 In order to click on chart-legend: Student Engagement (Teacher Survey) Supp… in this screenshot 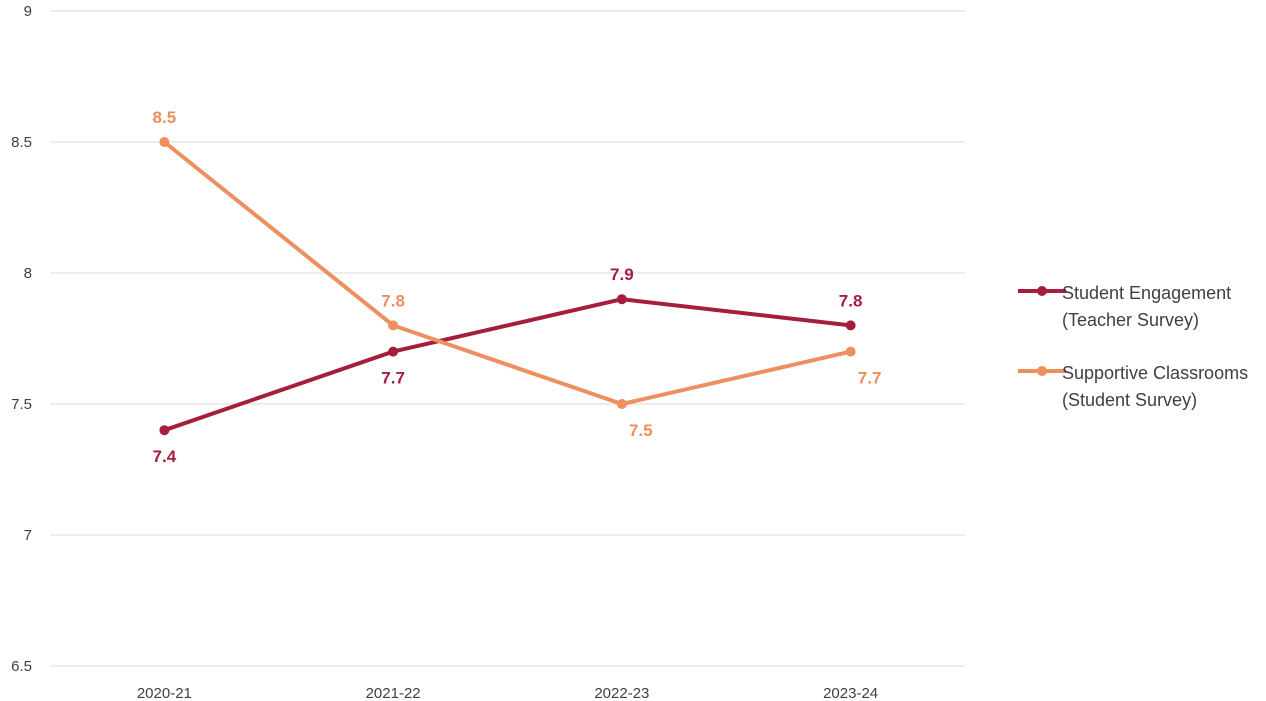, I will do `click(1139, 360)`.